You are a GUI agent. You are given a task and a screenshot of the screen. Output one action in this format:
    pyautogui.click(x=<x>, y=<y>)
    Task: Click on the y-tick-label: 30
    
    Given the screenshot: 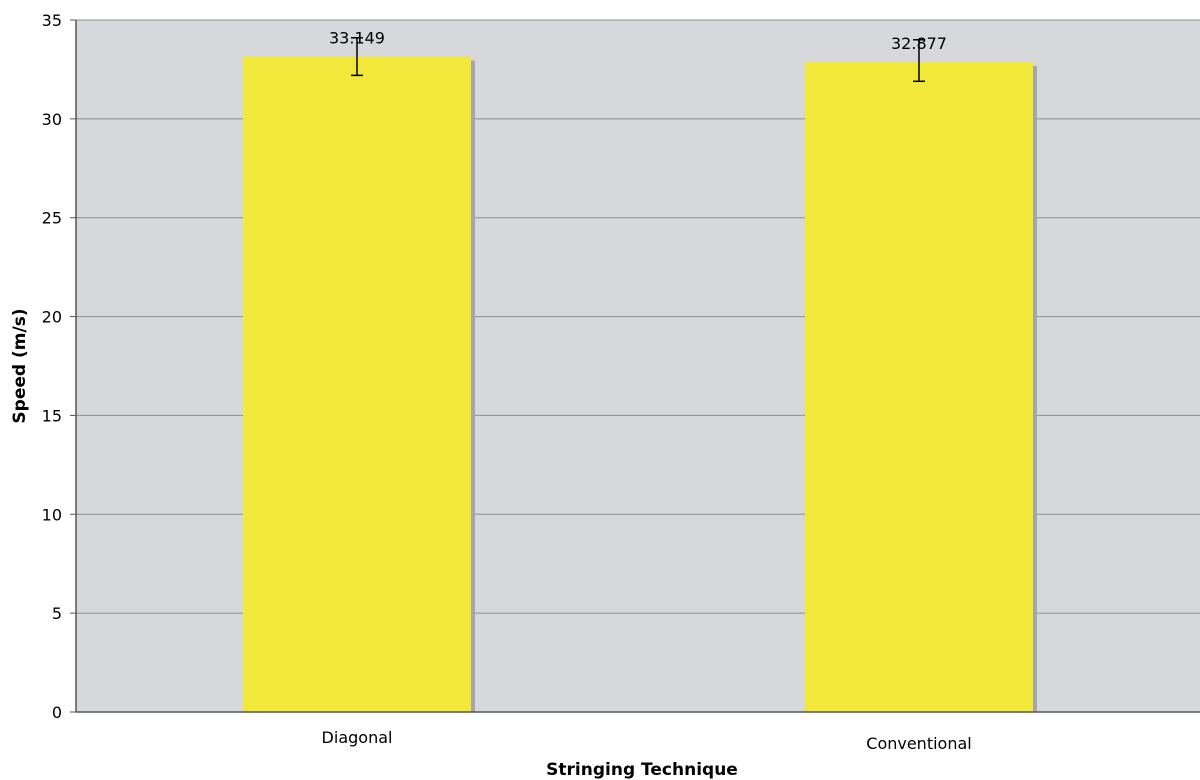 What is the action you would take?
    pyautogui.click(x=52, y=119)
    